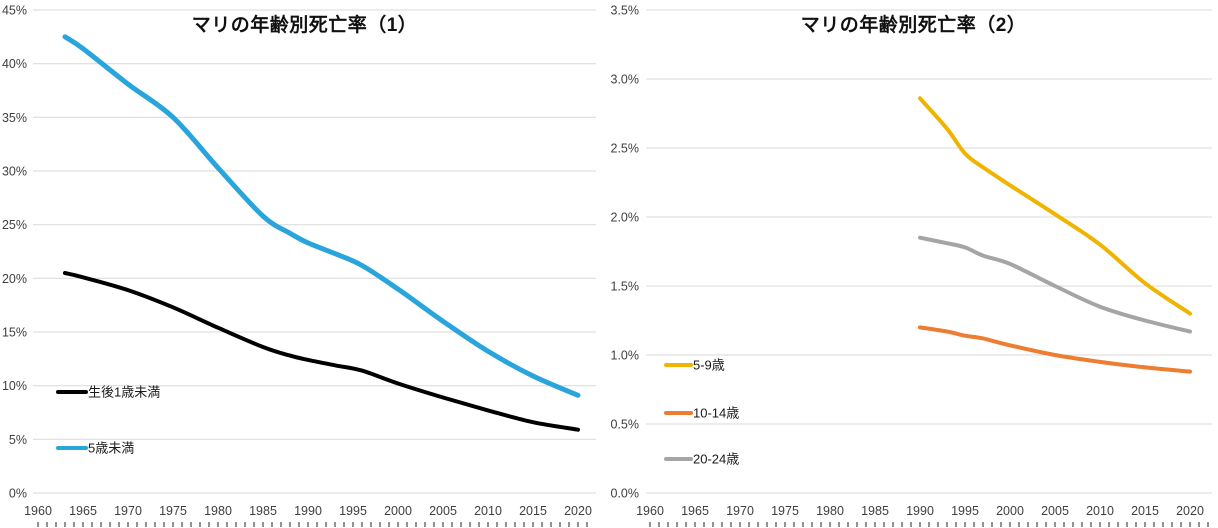 The image size is (1218, 528). What do you see at coordinates (625, 11) in the screenshot?
I see `y-axis-tick-label: 3.5%` at bounding box center [625, 11].